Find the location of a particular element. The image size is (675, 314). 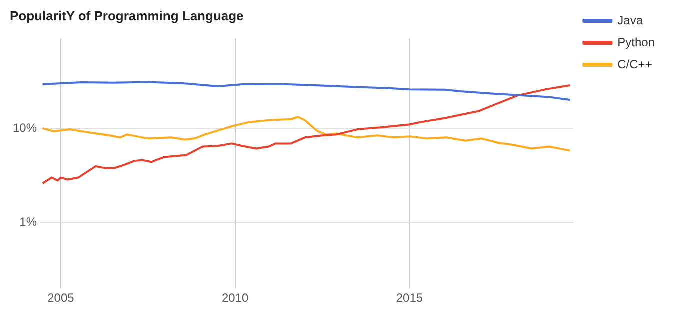

x-tick-label: 2015 is located at coordinates (410, 298).